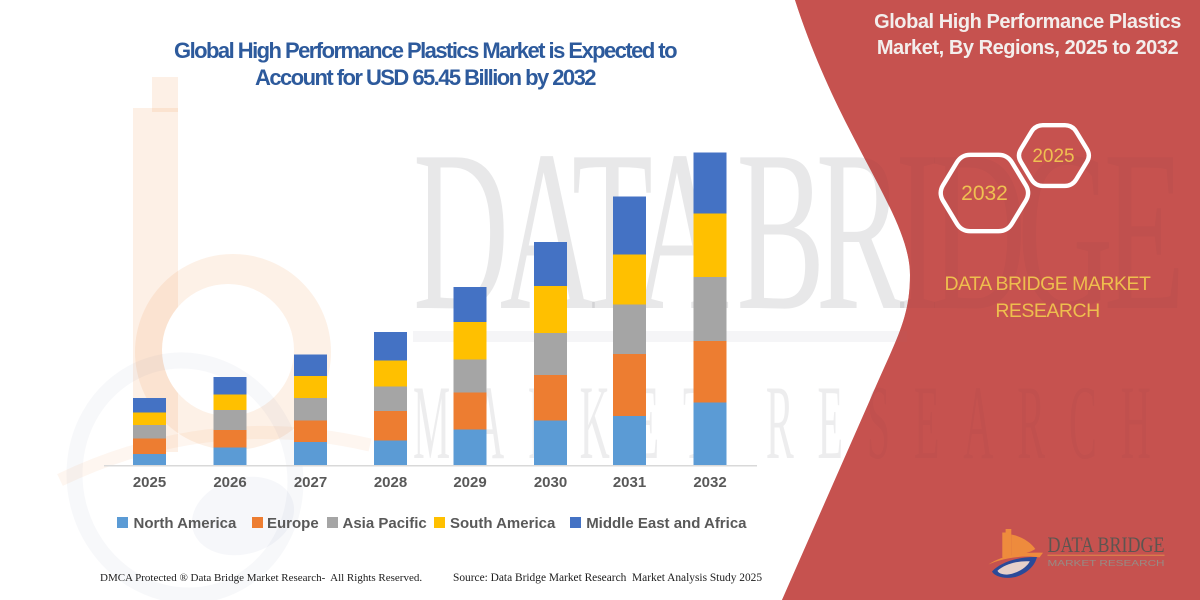 This screenshot has height=600, width=1200. What do you see at coordinates (1106, 544) in the screenshot?
I see `svg-text: DATA BRIDGE` at bounding box center [1106, 544].